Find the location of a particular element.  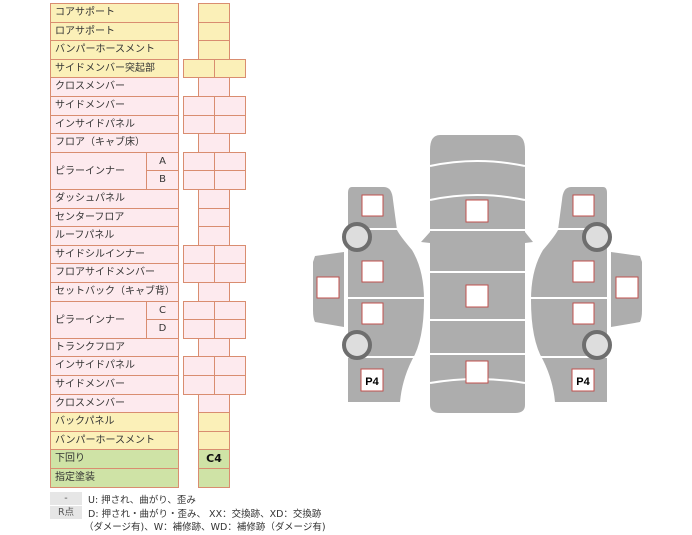

legend-text: D: 押され・曲がり・歪み、 XX：交換跡、XD：交換跡 is located at coordinates (205, 514).